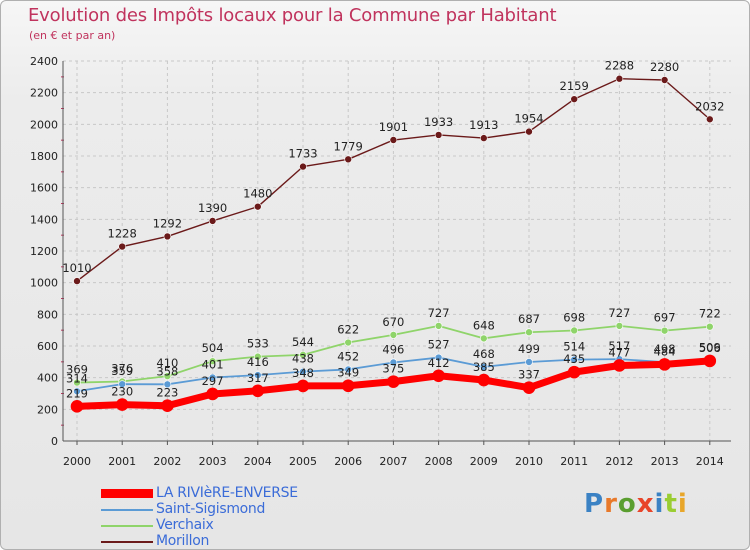  Describe the element at coordinates (213, 461) in the screenshot. I see `x-tick-label: 2003` at that location.